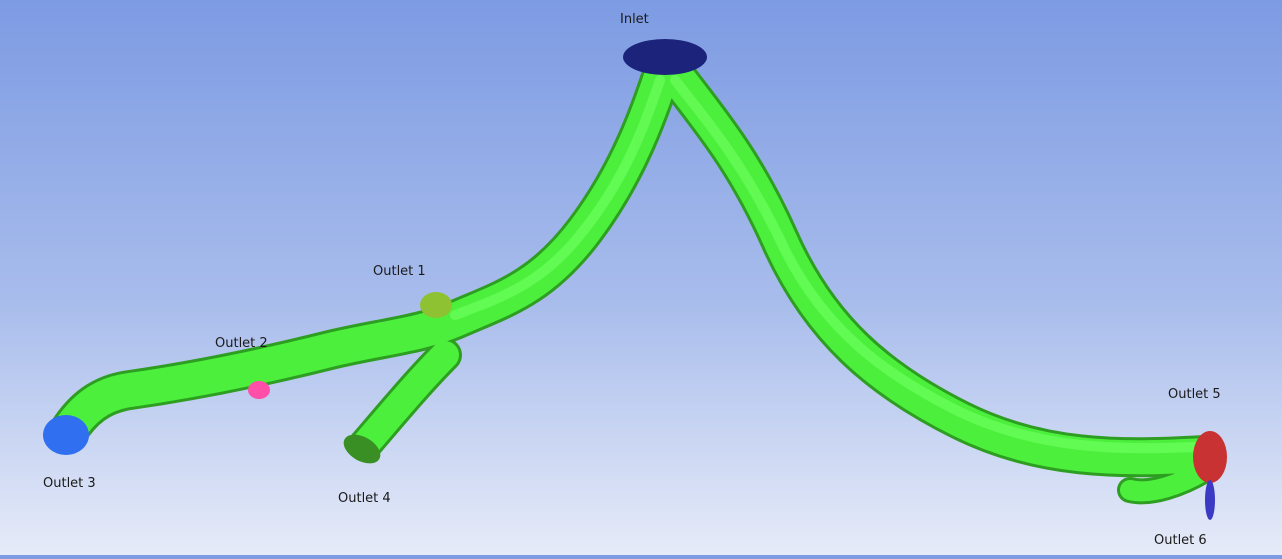  Describe the element at coordinates (1180, 540) in the screenshot. I see `outlet6-label: Outlet 6` at that location.